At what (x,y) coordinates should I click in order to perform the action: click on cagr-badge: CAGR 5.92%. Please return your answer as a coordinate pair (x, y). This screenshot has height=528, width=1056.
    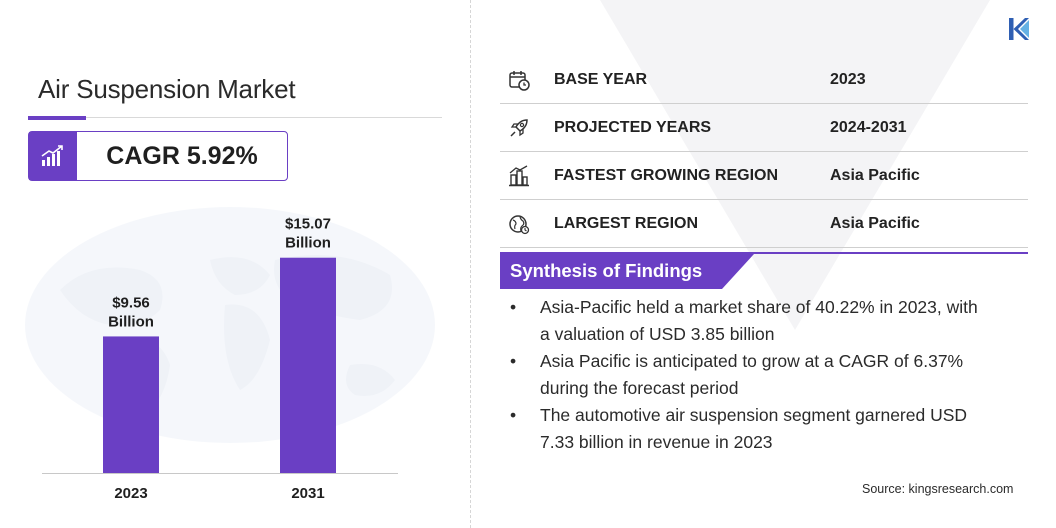
    Looking at the image, I should click on (158, 156).